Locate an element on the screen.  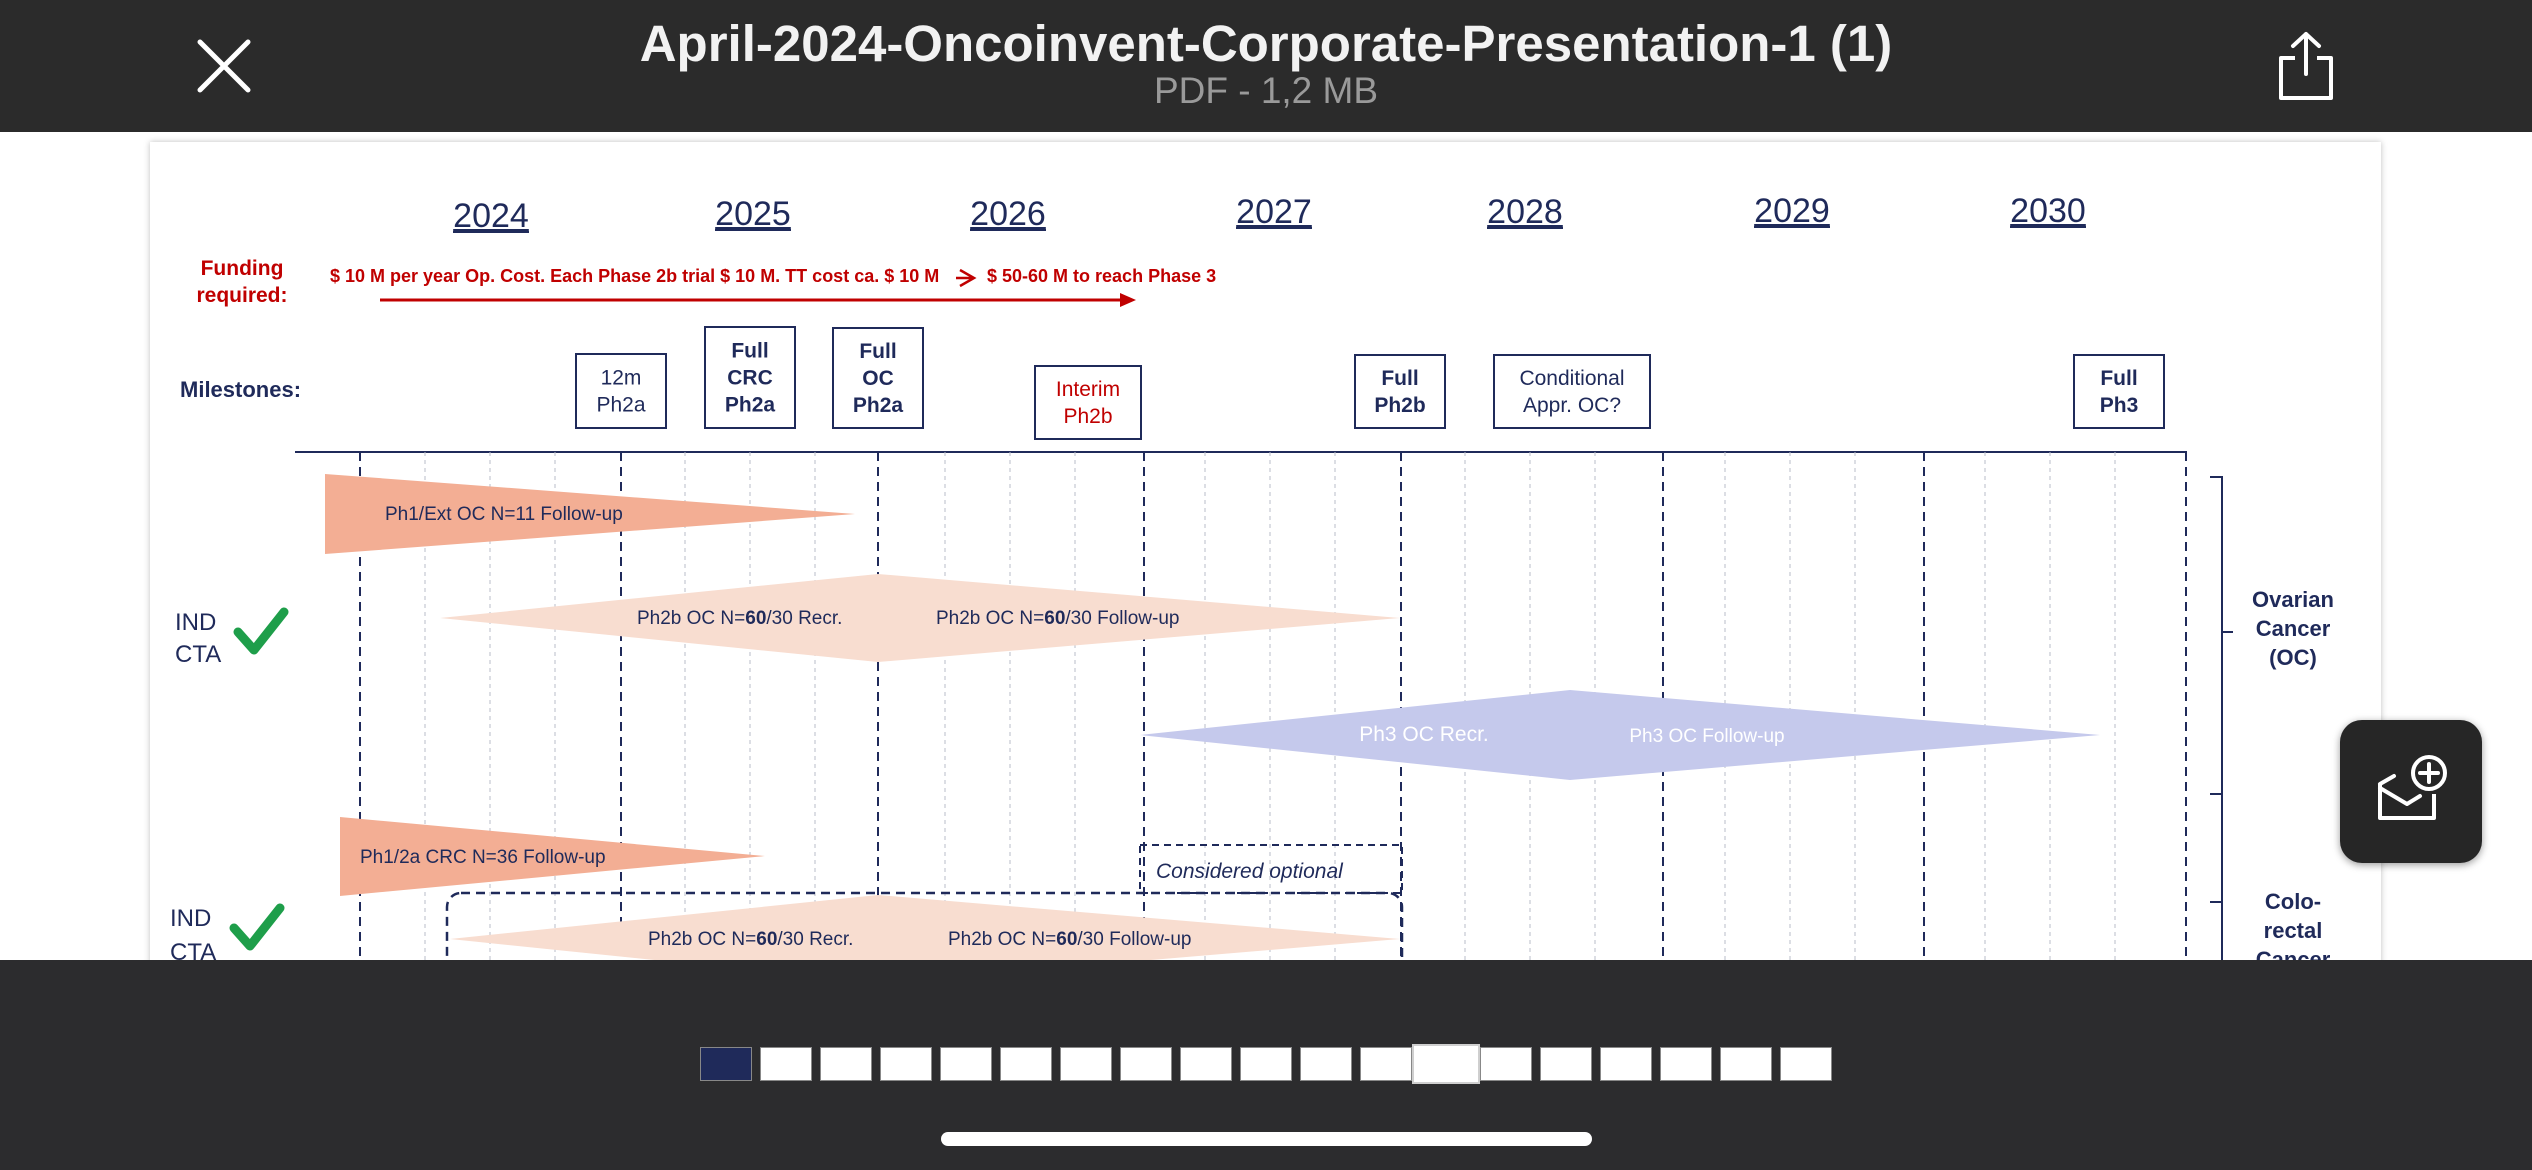
ind-label-1: IND is located at coordinates (195, 622).